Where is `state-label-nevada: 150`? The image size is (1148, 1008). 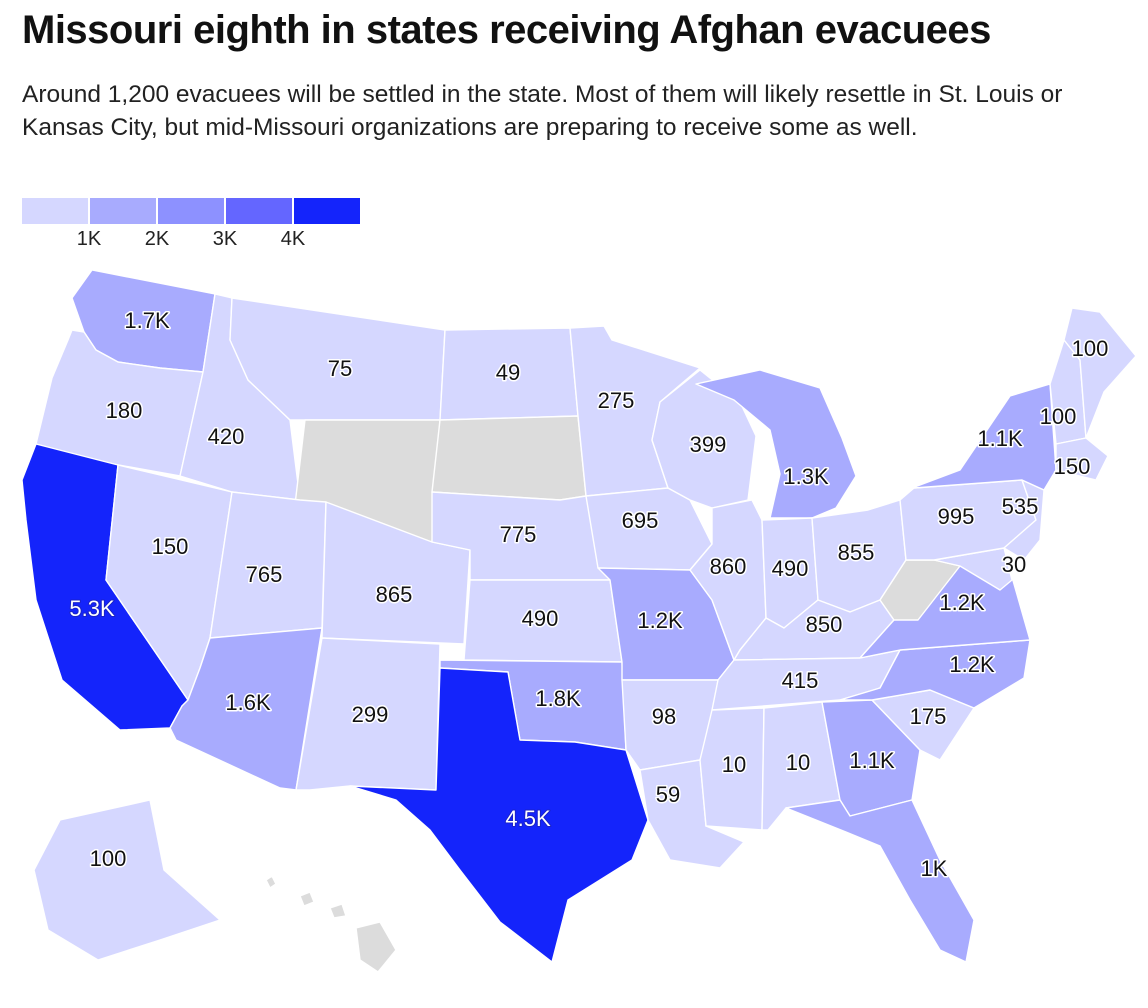 state-label-nevada: 150 is located at coordinates (170, 546).